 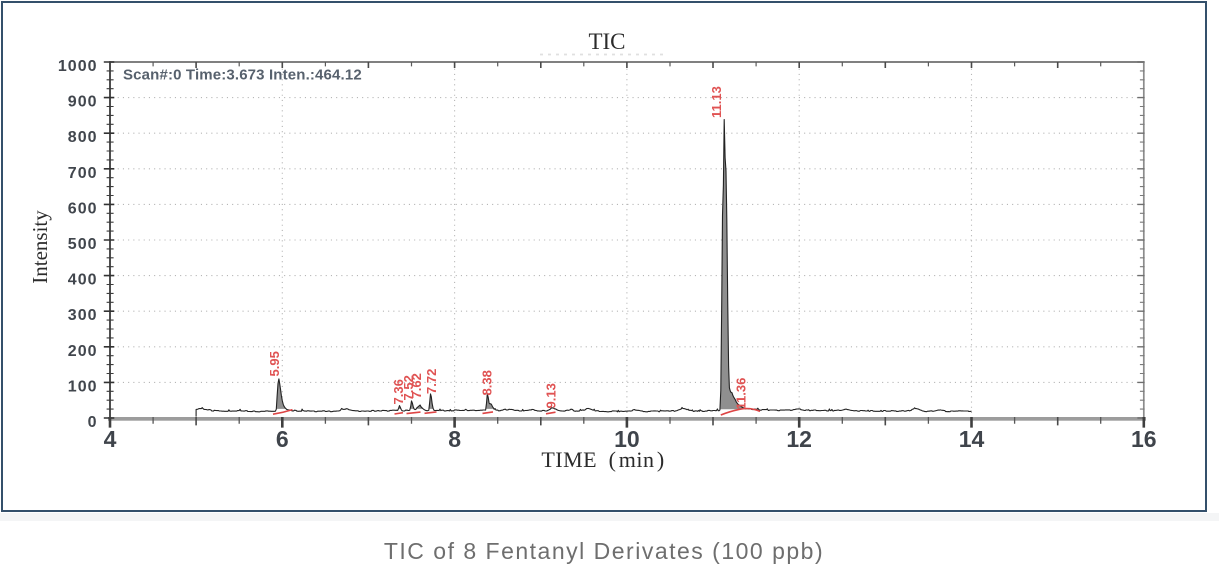 I want to click on svg-text: 5.95, so click(x=274, y=363).